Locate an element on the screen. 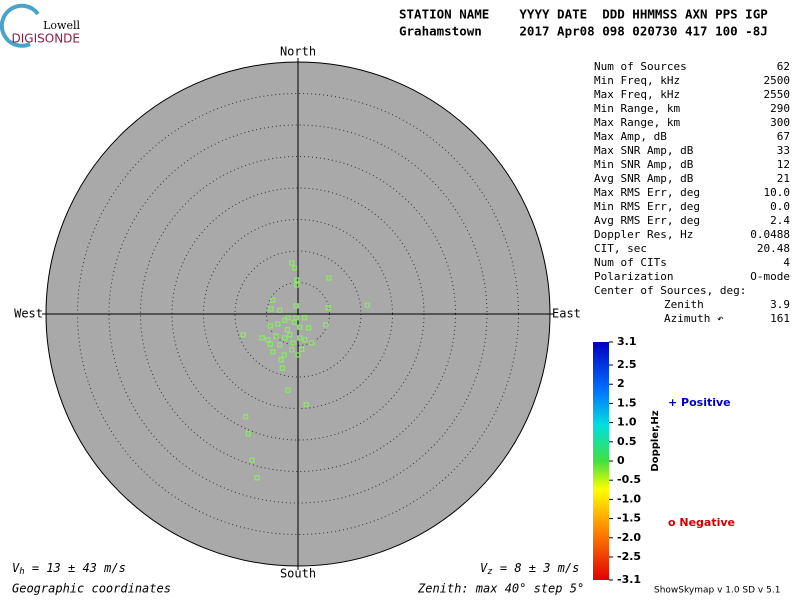 This screenshot has height=604, width=800. stat-value: 62 is located at coordinates (783, 66).